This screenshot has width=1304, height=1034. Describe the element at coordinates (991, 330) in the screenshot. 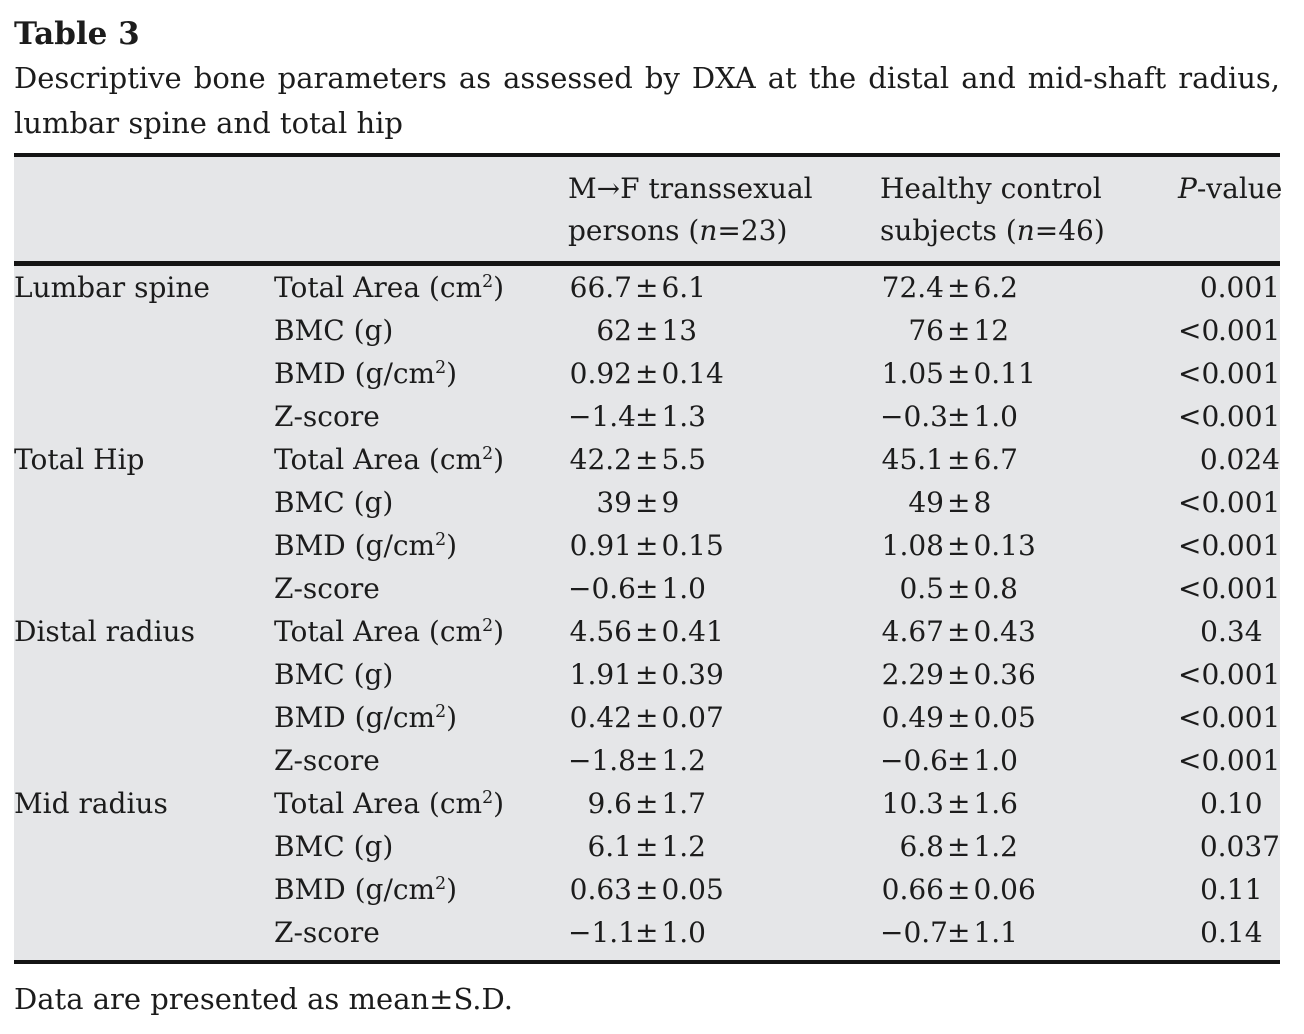

I see `value-sd: 12` at that location.